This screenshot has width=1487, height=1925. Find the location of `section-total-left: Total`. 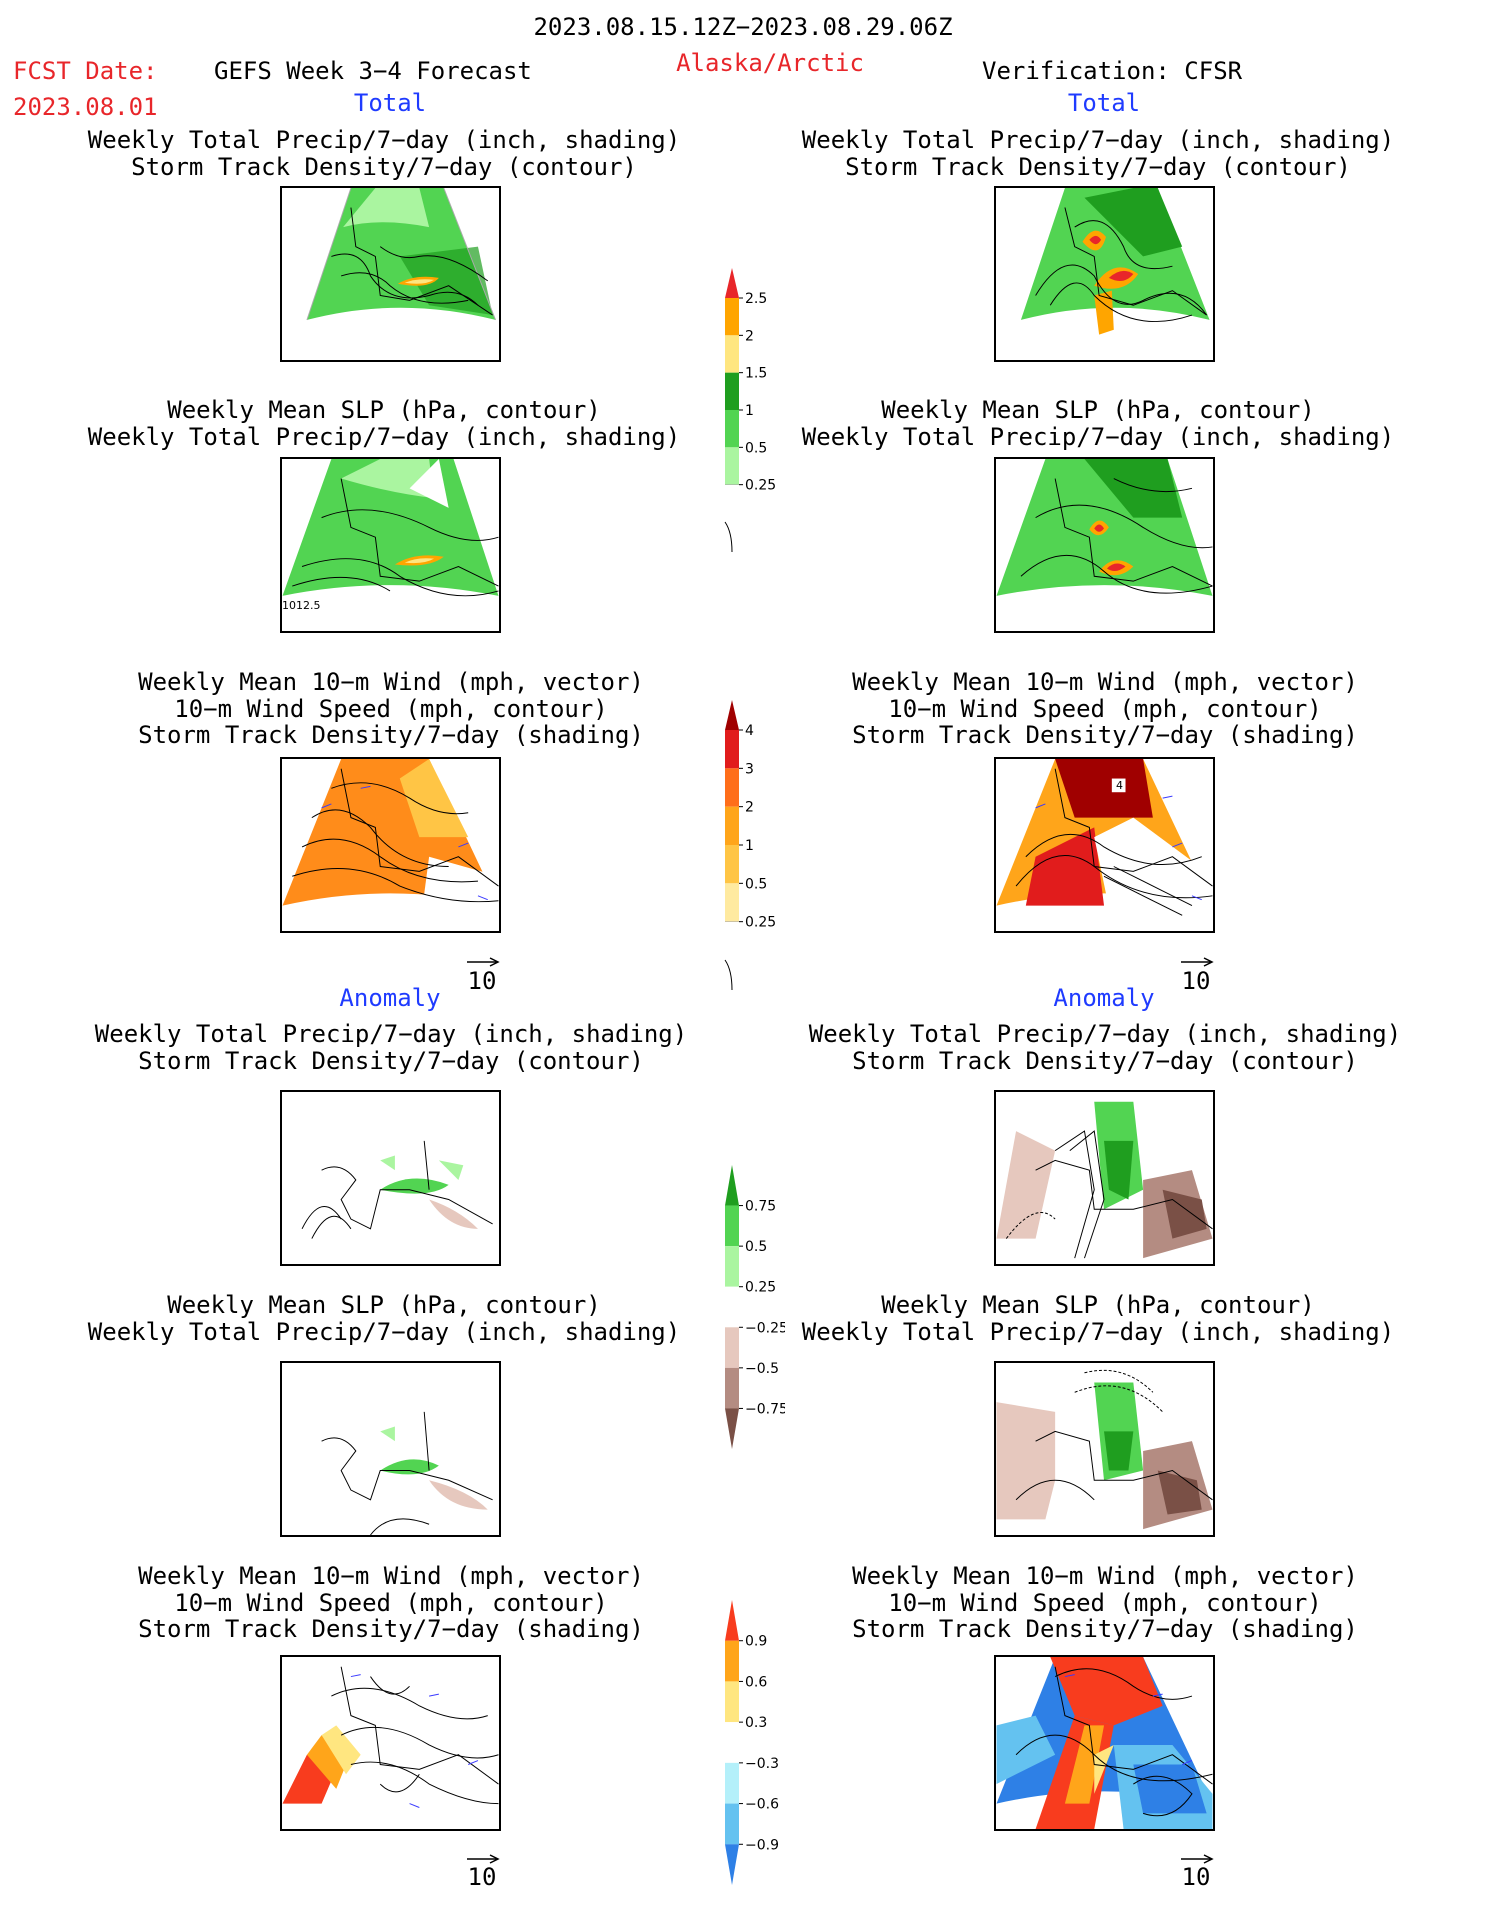

section-total-left: Total is located at coordinates (390, 103).